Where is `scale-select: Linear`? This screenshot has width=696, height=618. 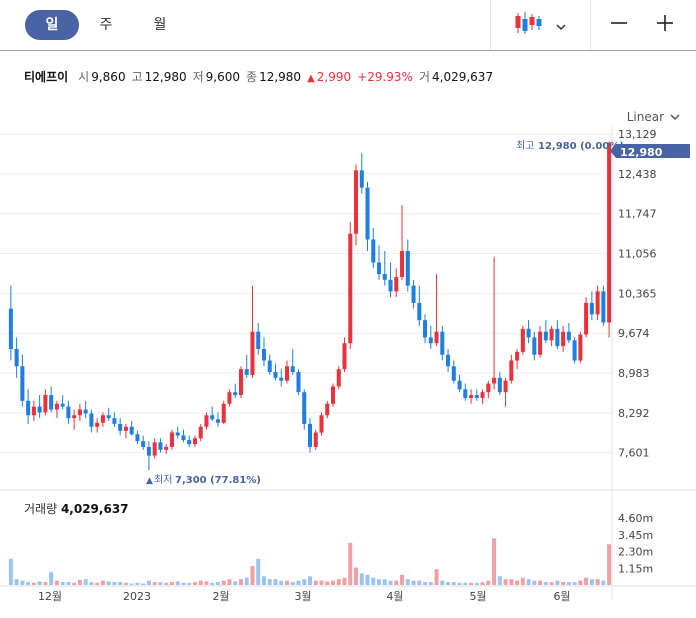 scale-select: Linear is located at coordinates (653, 117).